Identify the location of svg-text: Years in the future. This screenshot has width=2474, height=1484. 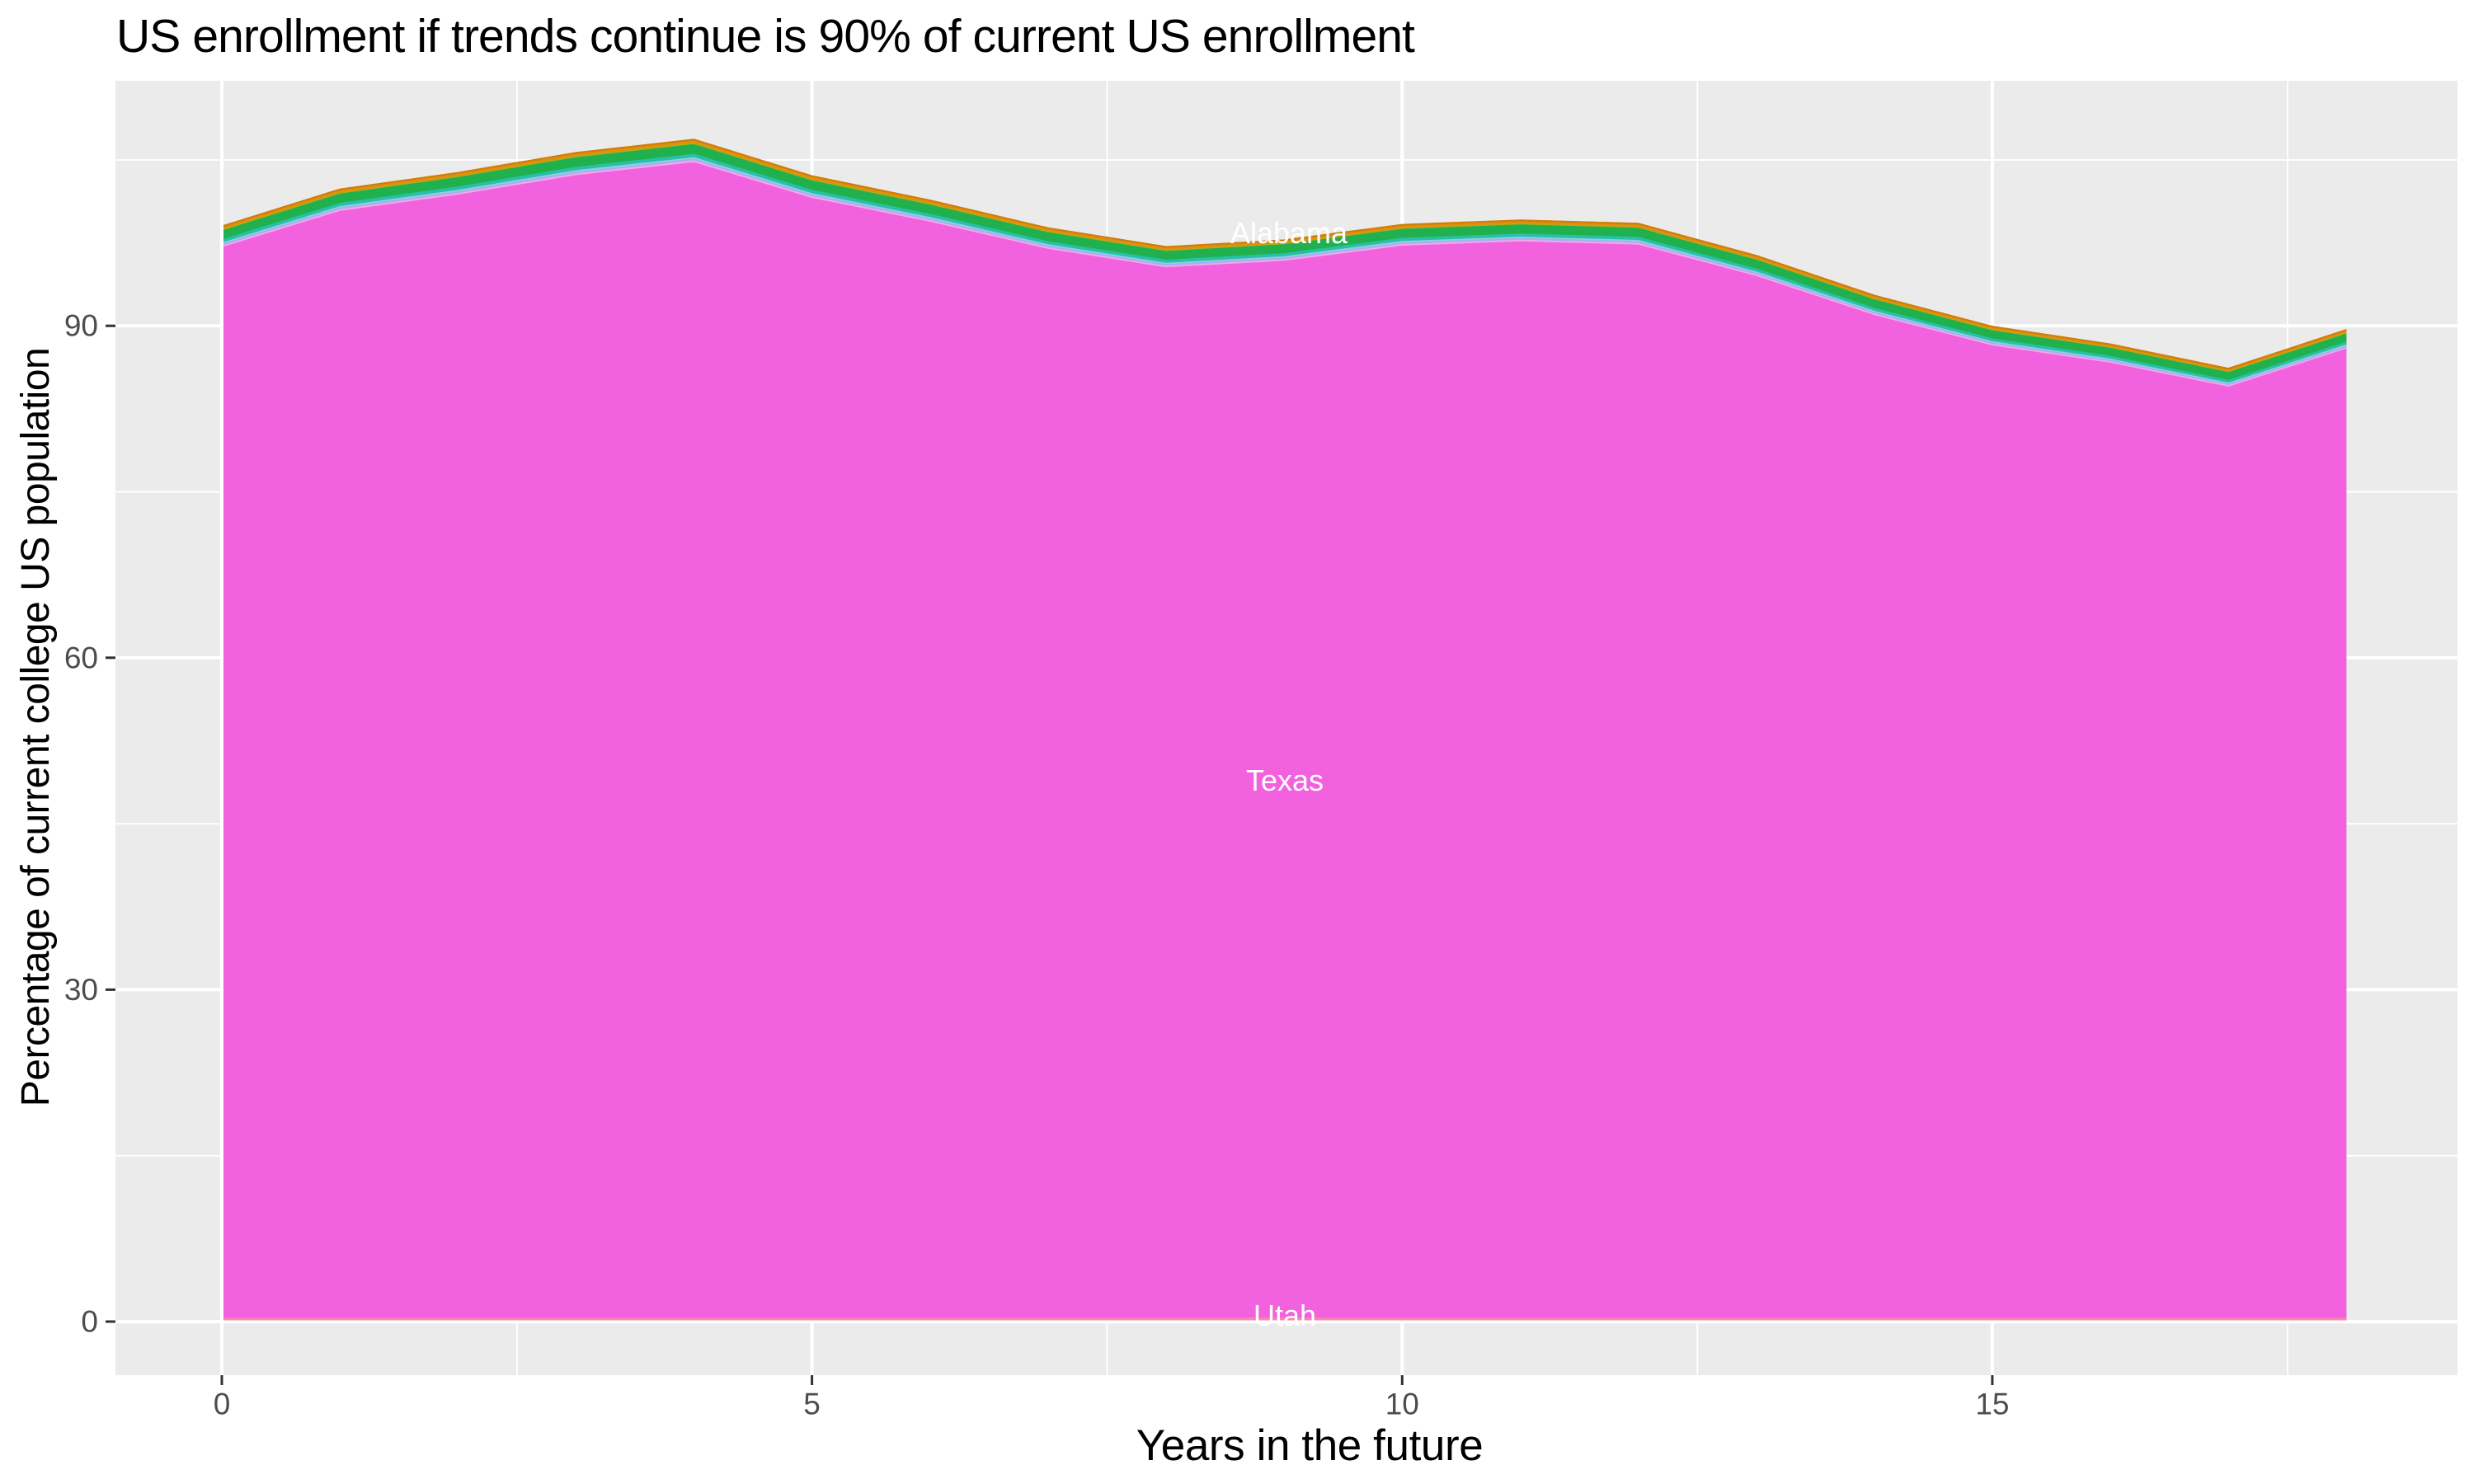
(1310, 1445).